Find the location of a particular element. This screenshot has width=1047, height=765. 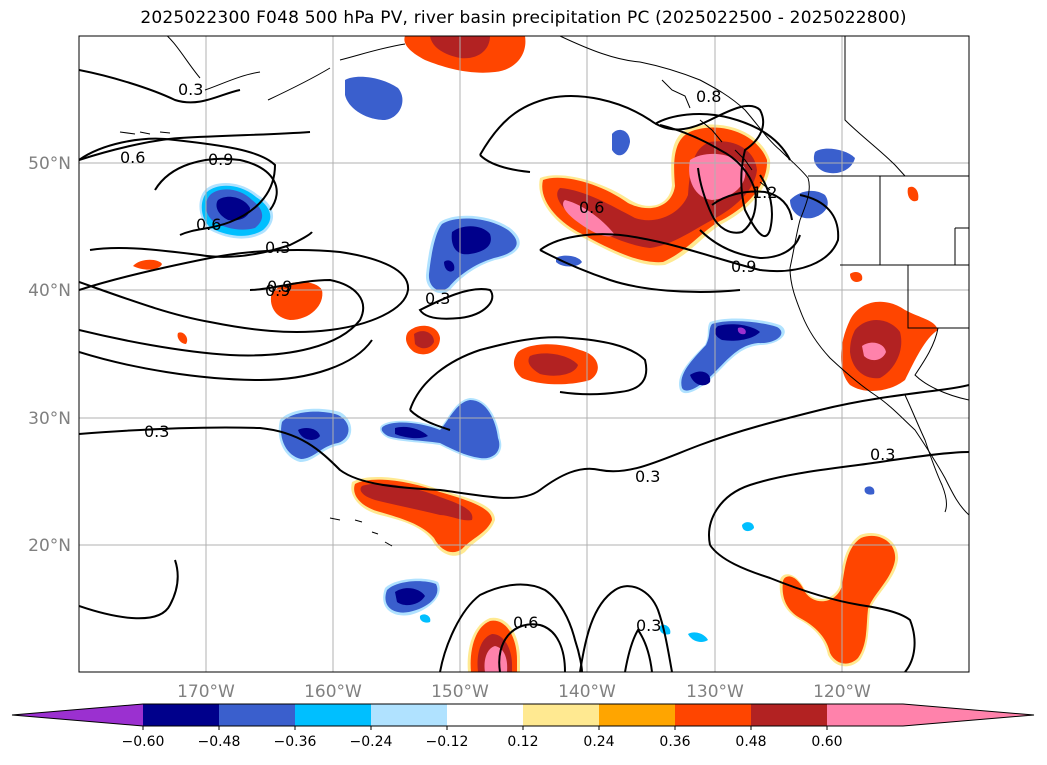

positive-precip-nw-coast is located at coordinates (655, 195).